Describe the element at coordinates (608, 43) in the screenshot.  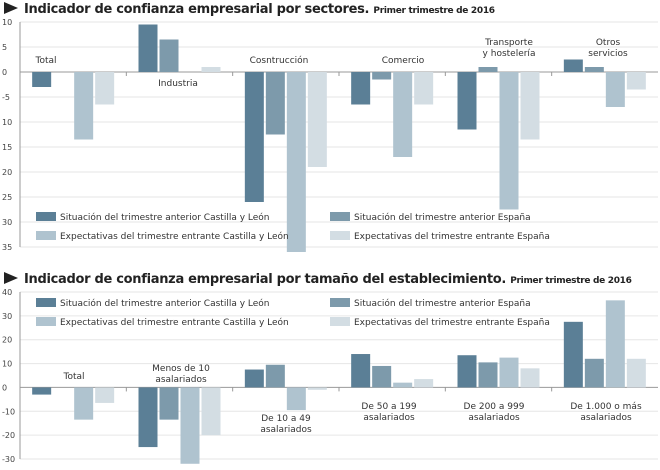
I see `category-label: Otros` at that location.